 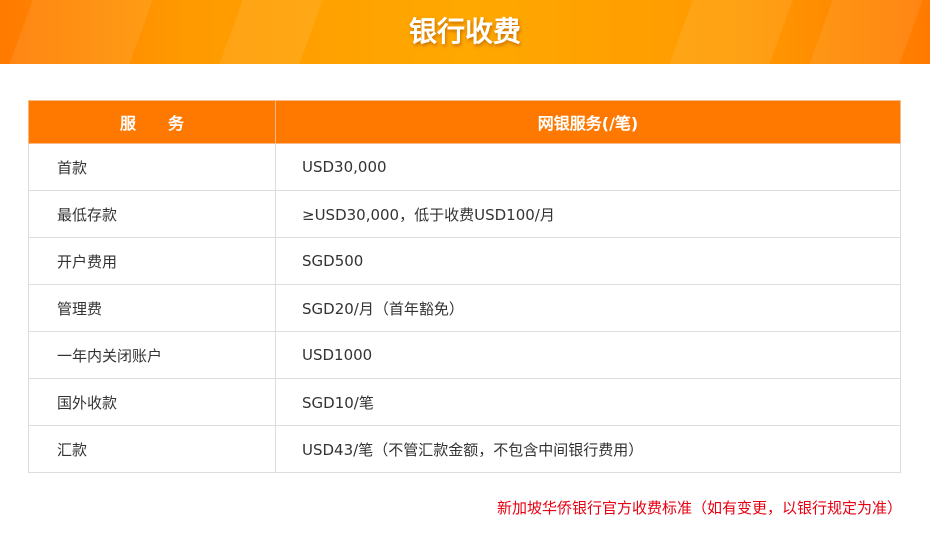 I want to click on service-name: 国外收款, so click(x=152, y=402).